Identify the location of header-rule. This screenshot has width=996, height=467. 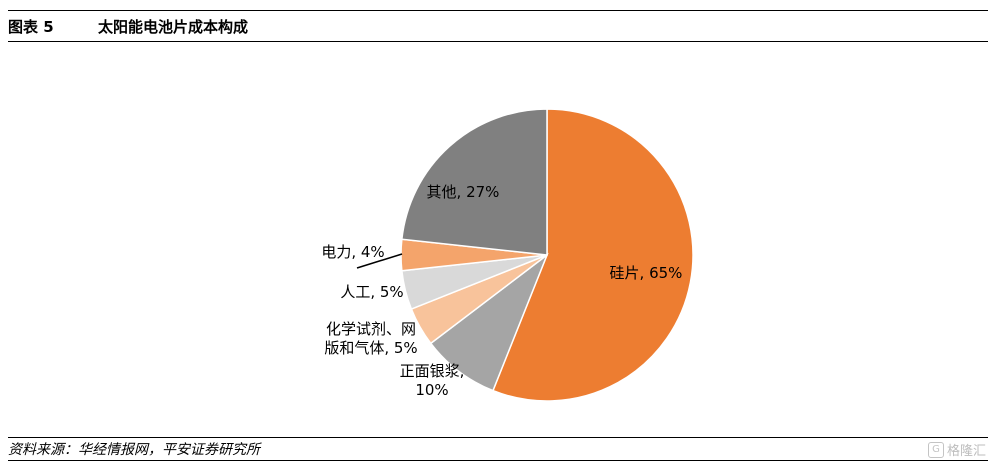
(498, 41).